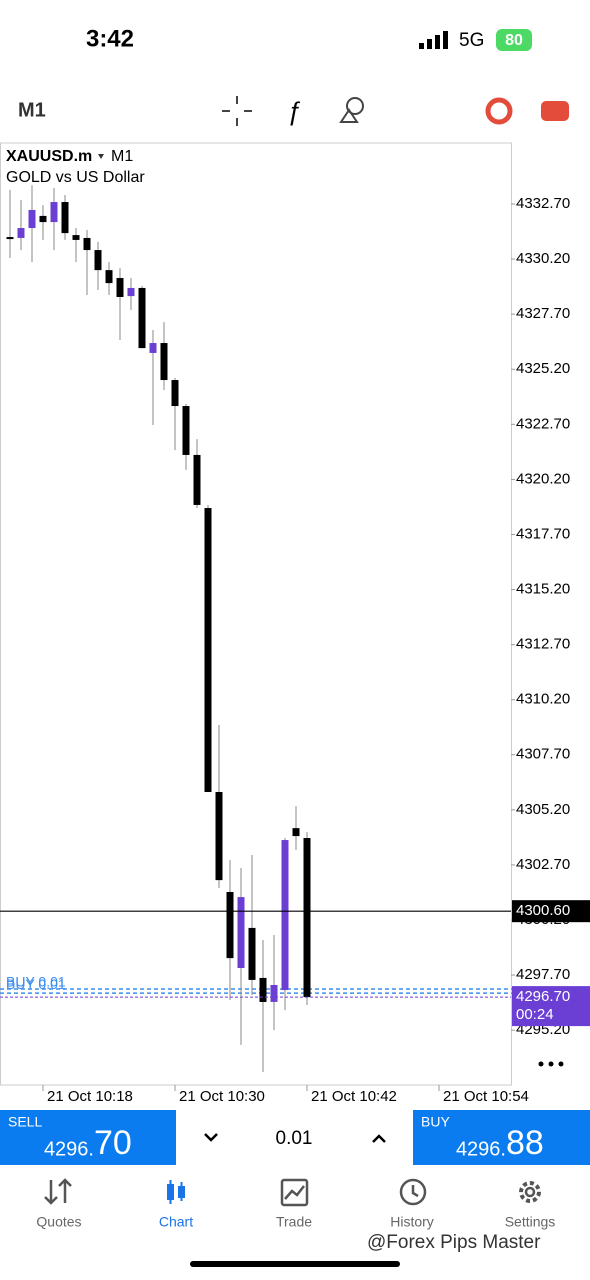 This screenshot has height=1280, width=590. I want to click on bar-timer: 00:24, so click(535, 1014).